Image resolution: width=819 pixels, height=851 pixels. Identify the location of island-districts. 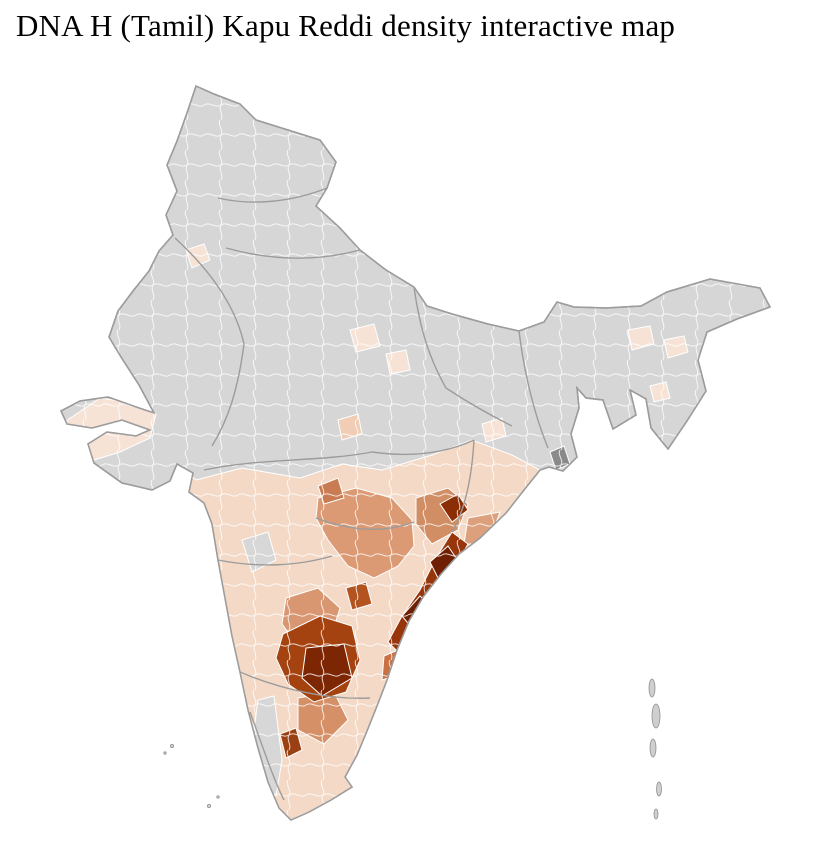
(412, 749).